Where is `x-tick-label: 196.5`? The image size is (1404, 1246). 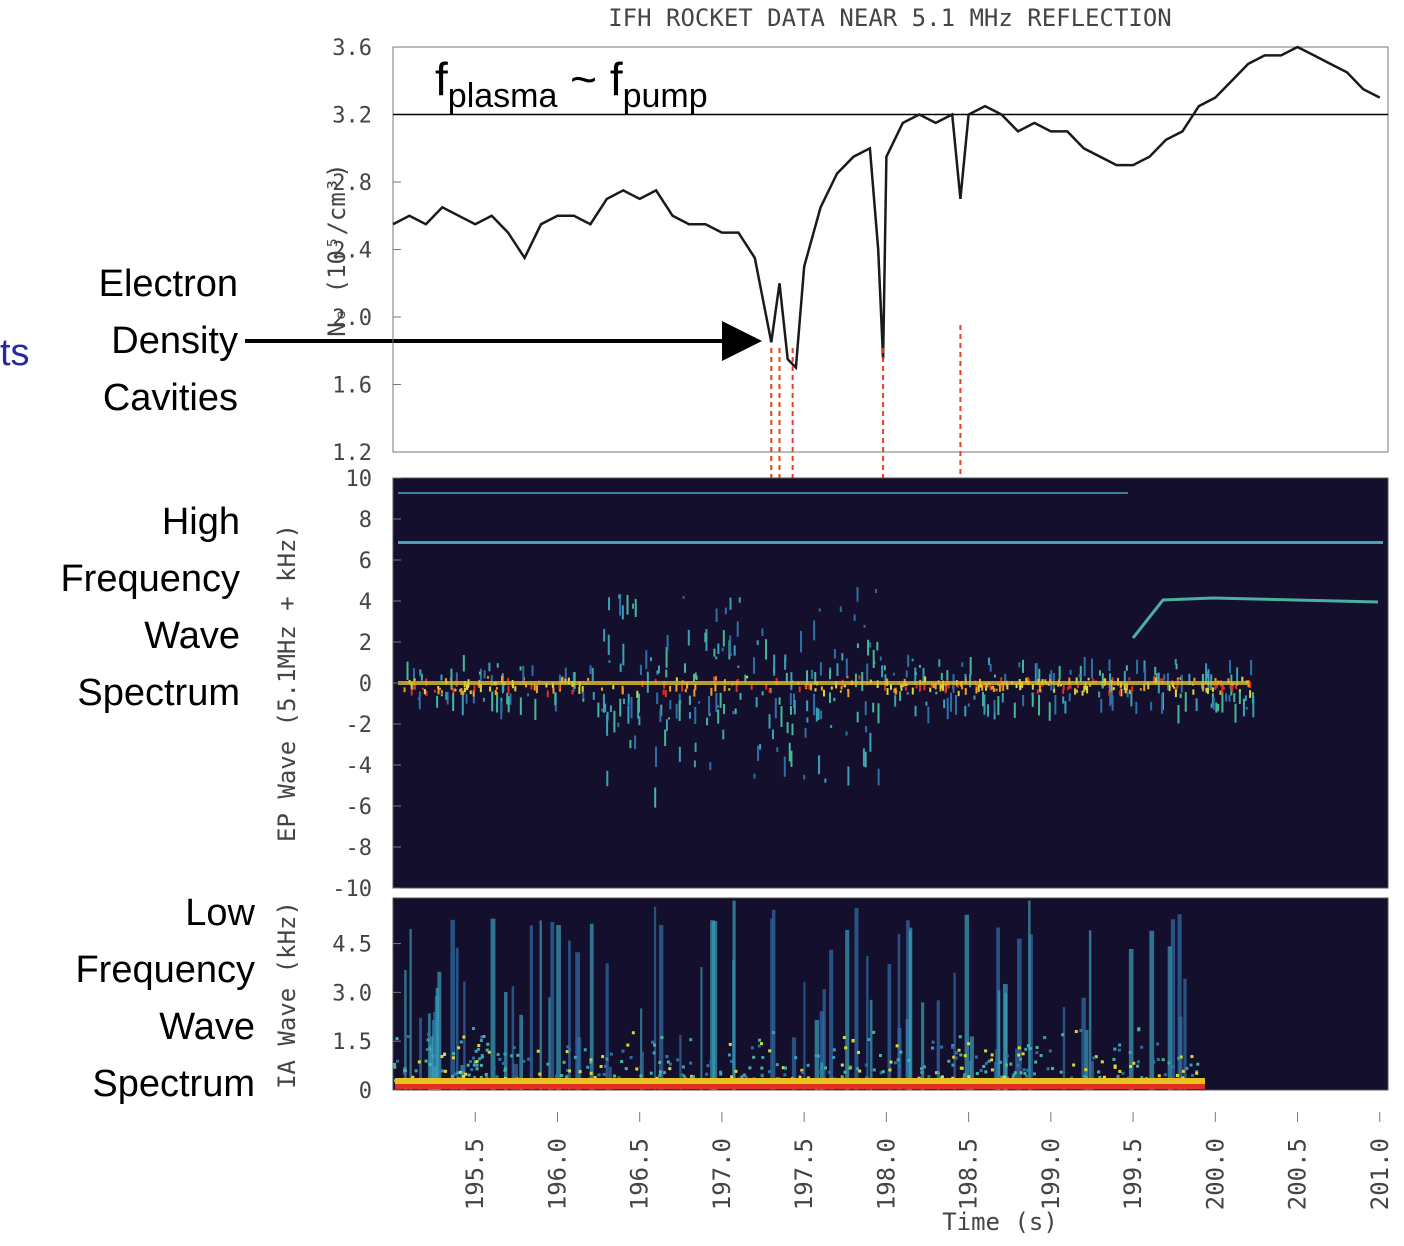
x-tick-label: 196.5 is located at coordinates (640, 1174).